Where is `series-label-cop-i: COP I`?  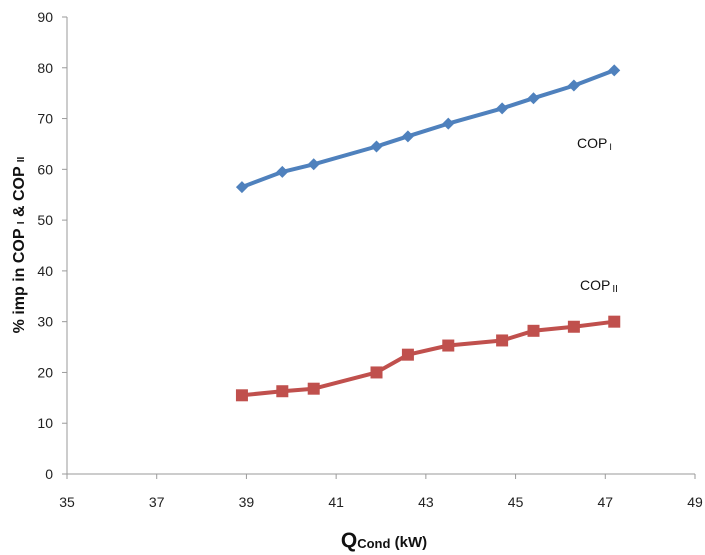
series-label-cop-i: COP I is located at coordinates (594, 143).